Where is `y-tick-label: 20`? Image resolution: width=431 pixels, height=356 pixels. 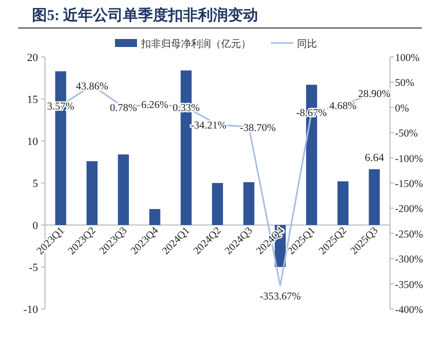 y-tick-label: 20 is located at coordinates (32, 58).